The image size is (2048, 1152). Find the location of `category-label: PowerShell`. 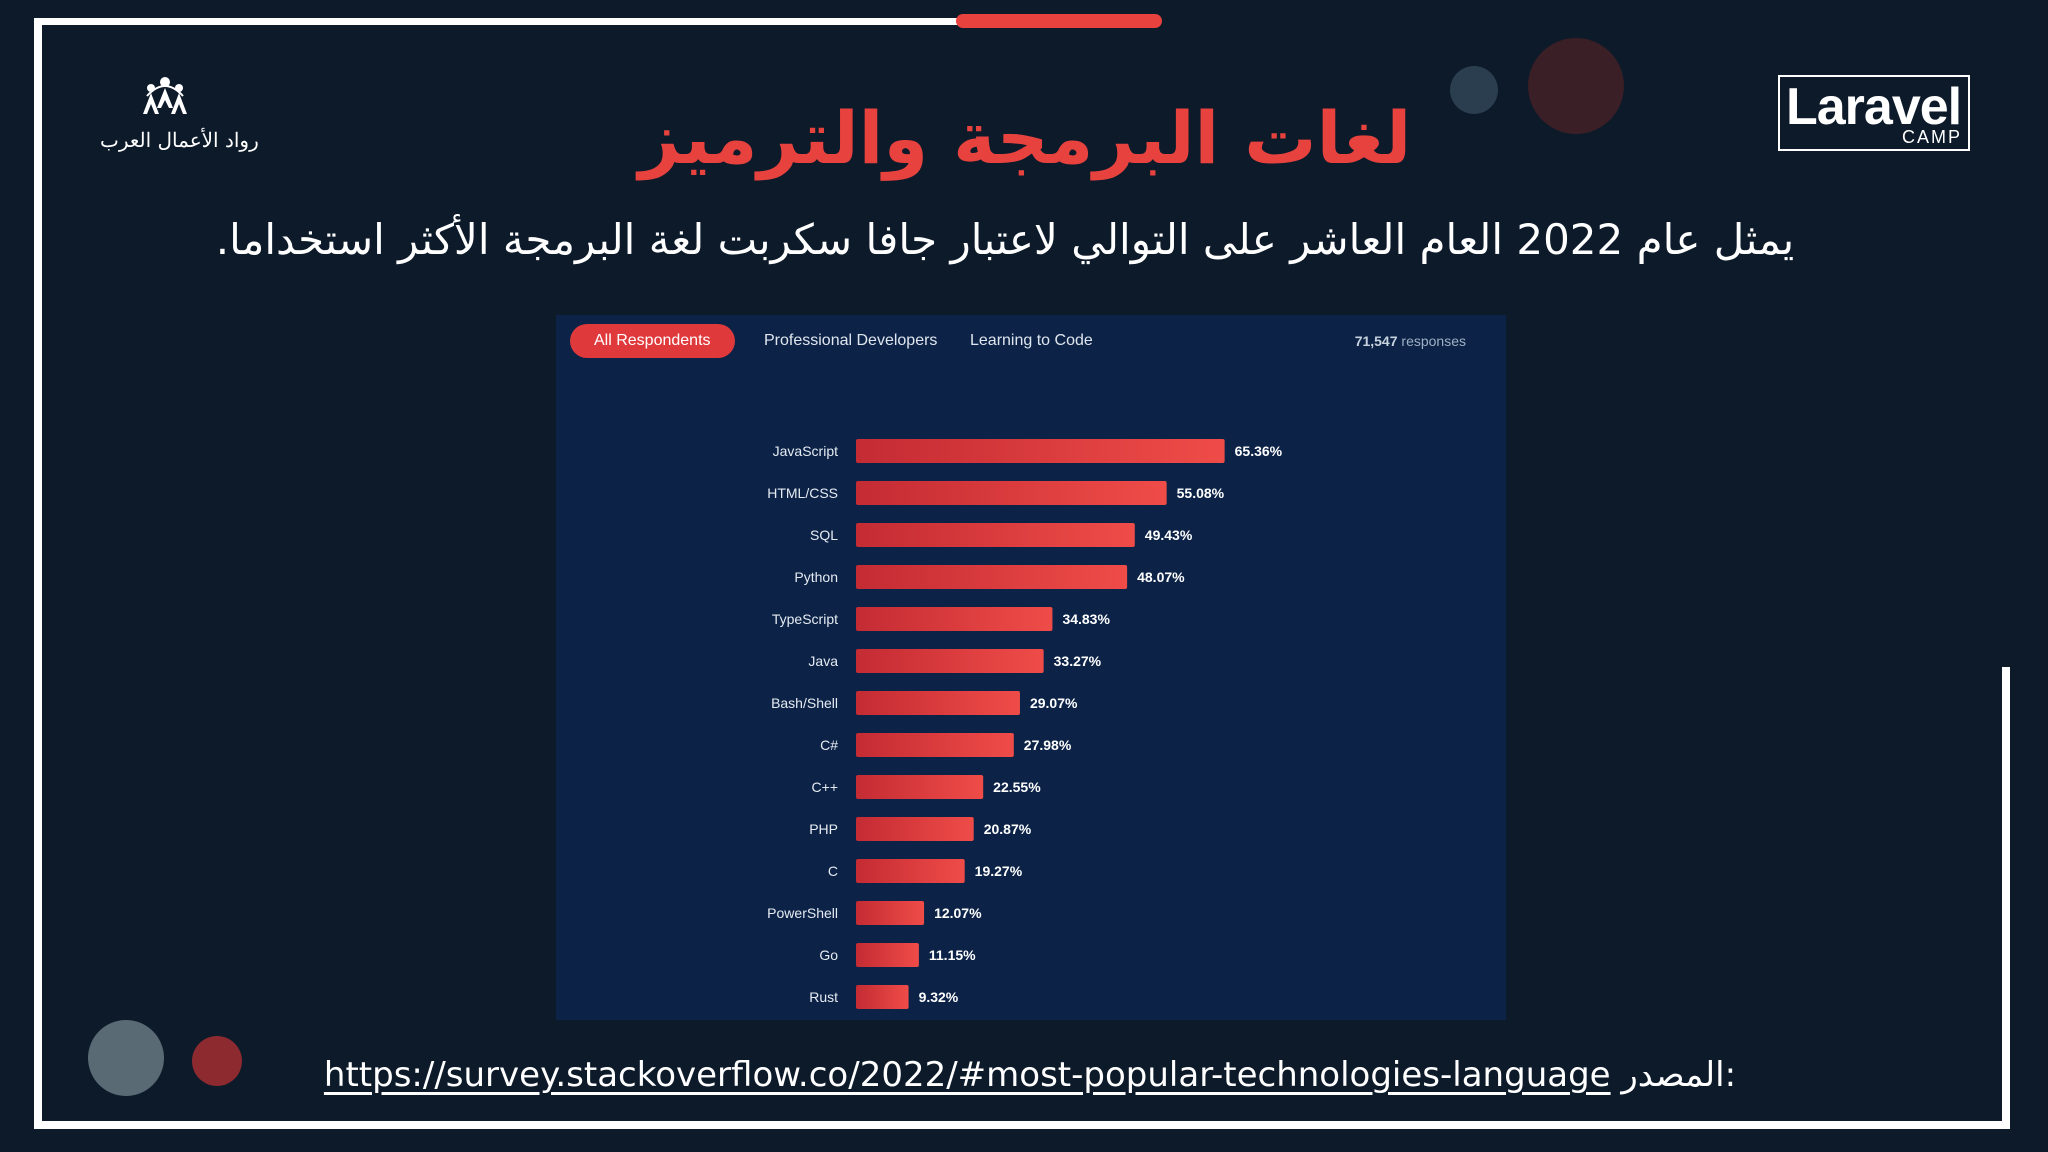

category-label: PowerShell is located at coordinates (802, 913).